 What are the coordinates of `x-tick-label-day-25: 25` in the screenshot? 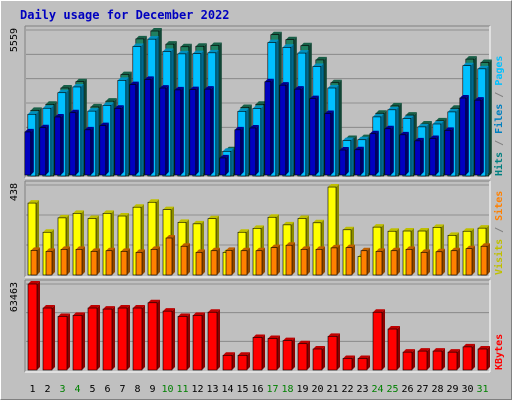 It's located at (392, 389).